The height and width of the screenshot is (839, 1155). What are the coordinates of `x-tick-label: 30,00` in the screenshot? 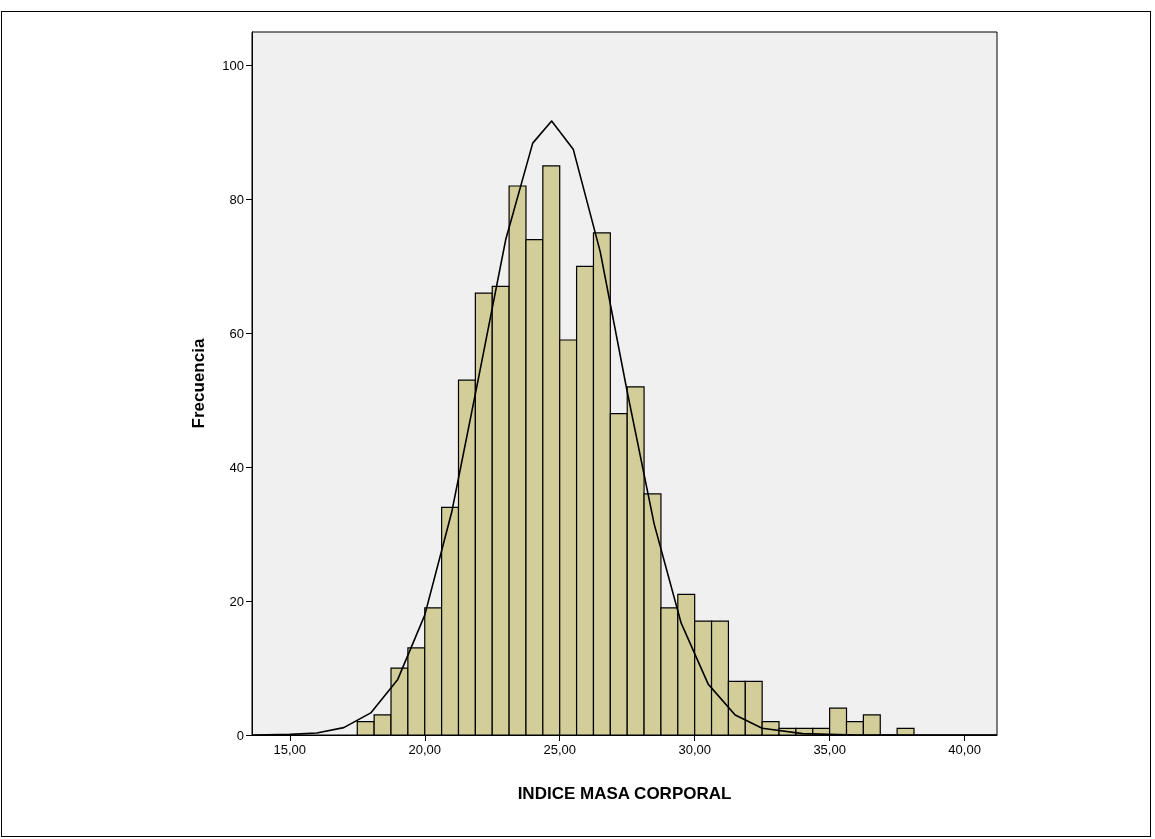 It's located at (694, 749).